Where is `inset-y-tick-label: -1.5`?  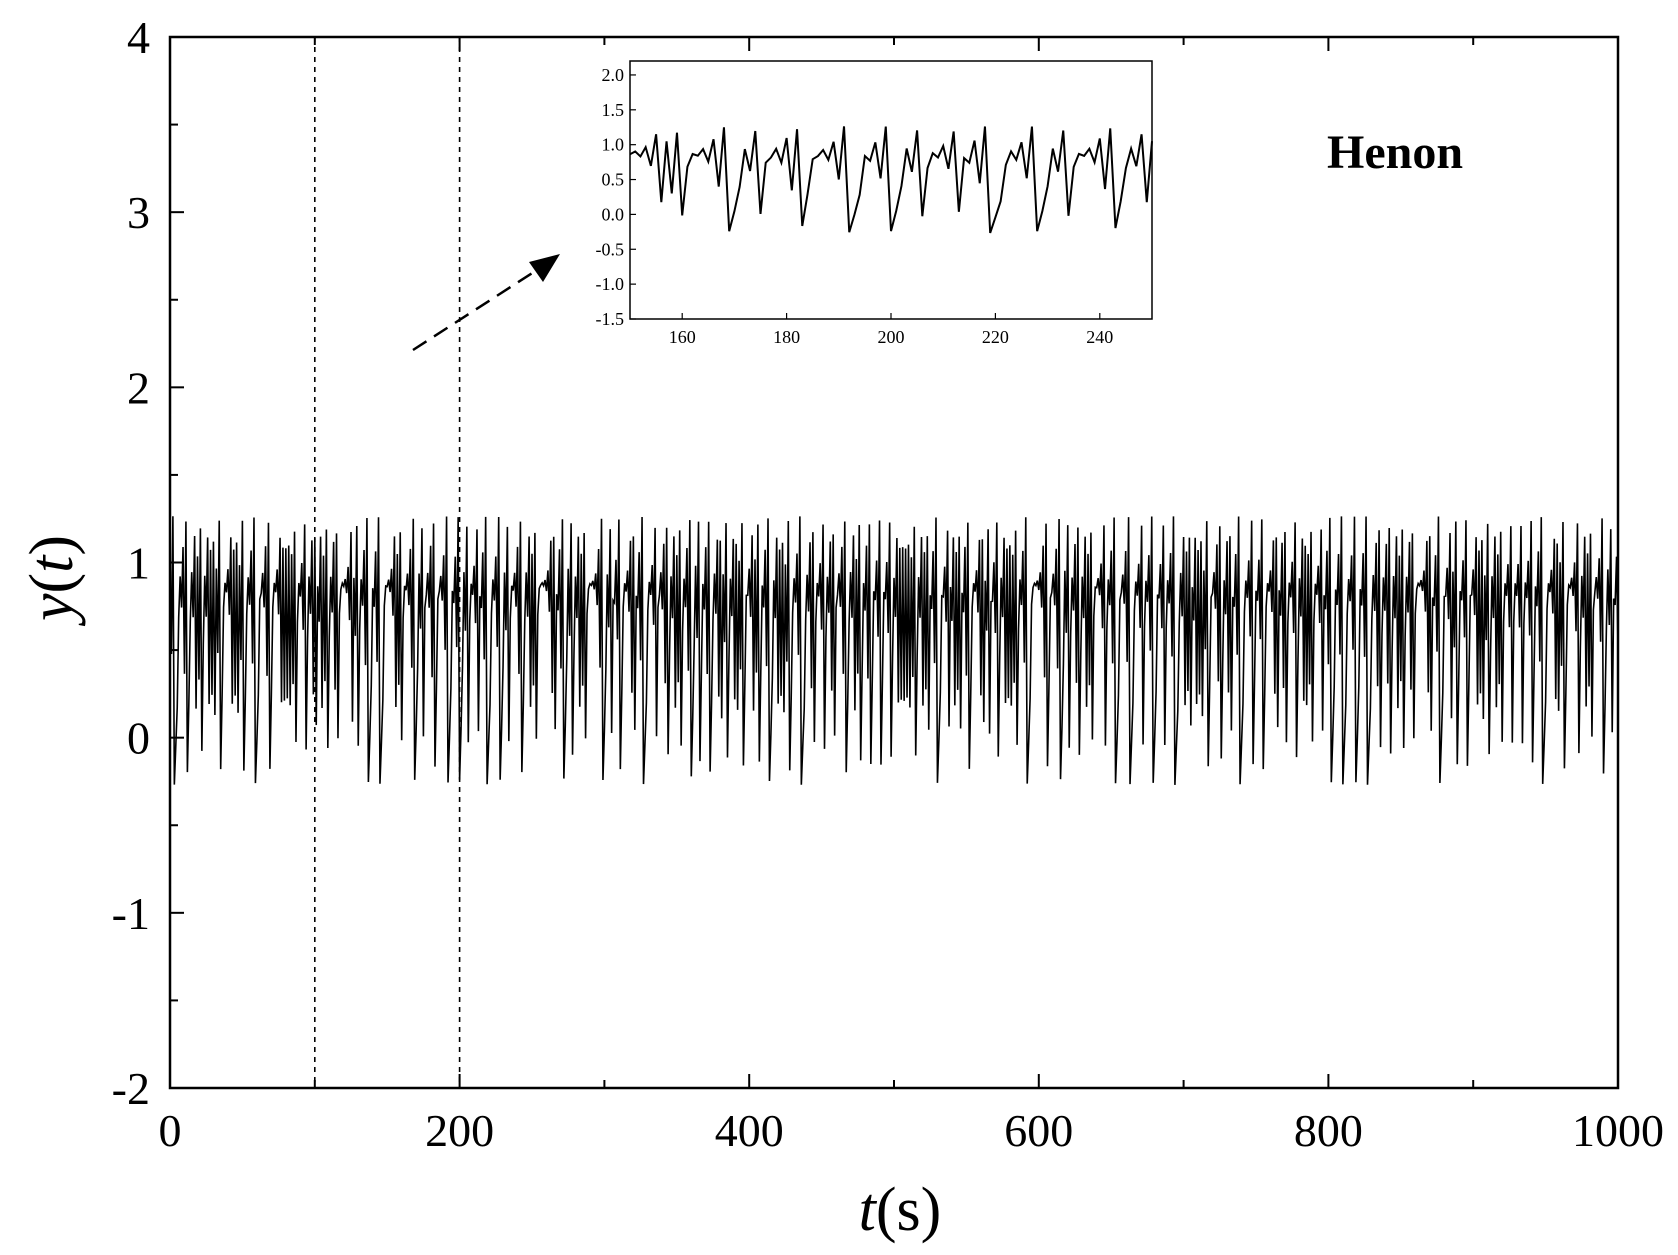
inset-y-tick-label: -1.5 is located at coordinates (610, 319).